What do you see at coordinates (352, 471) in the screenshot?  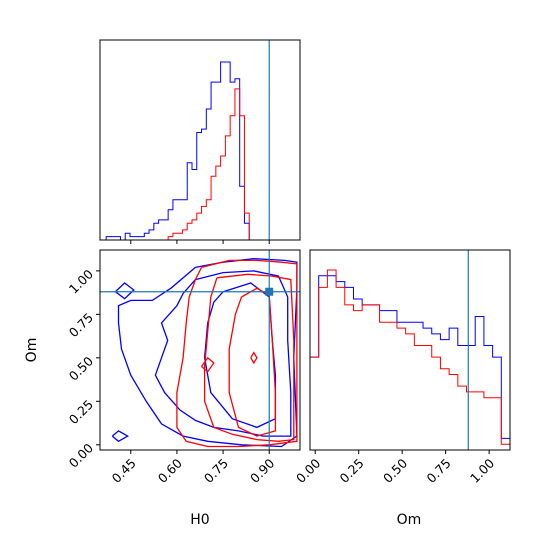 I see `om-x-tick-label: 0.25` at bounding box center [352, 471].